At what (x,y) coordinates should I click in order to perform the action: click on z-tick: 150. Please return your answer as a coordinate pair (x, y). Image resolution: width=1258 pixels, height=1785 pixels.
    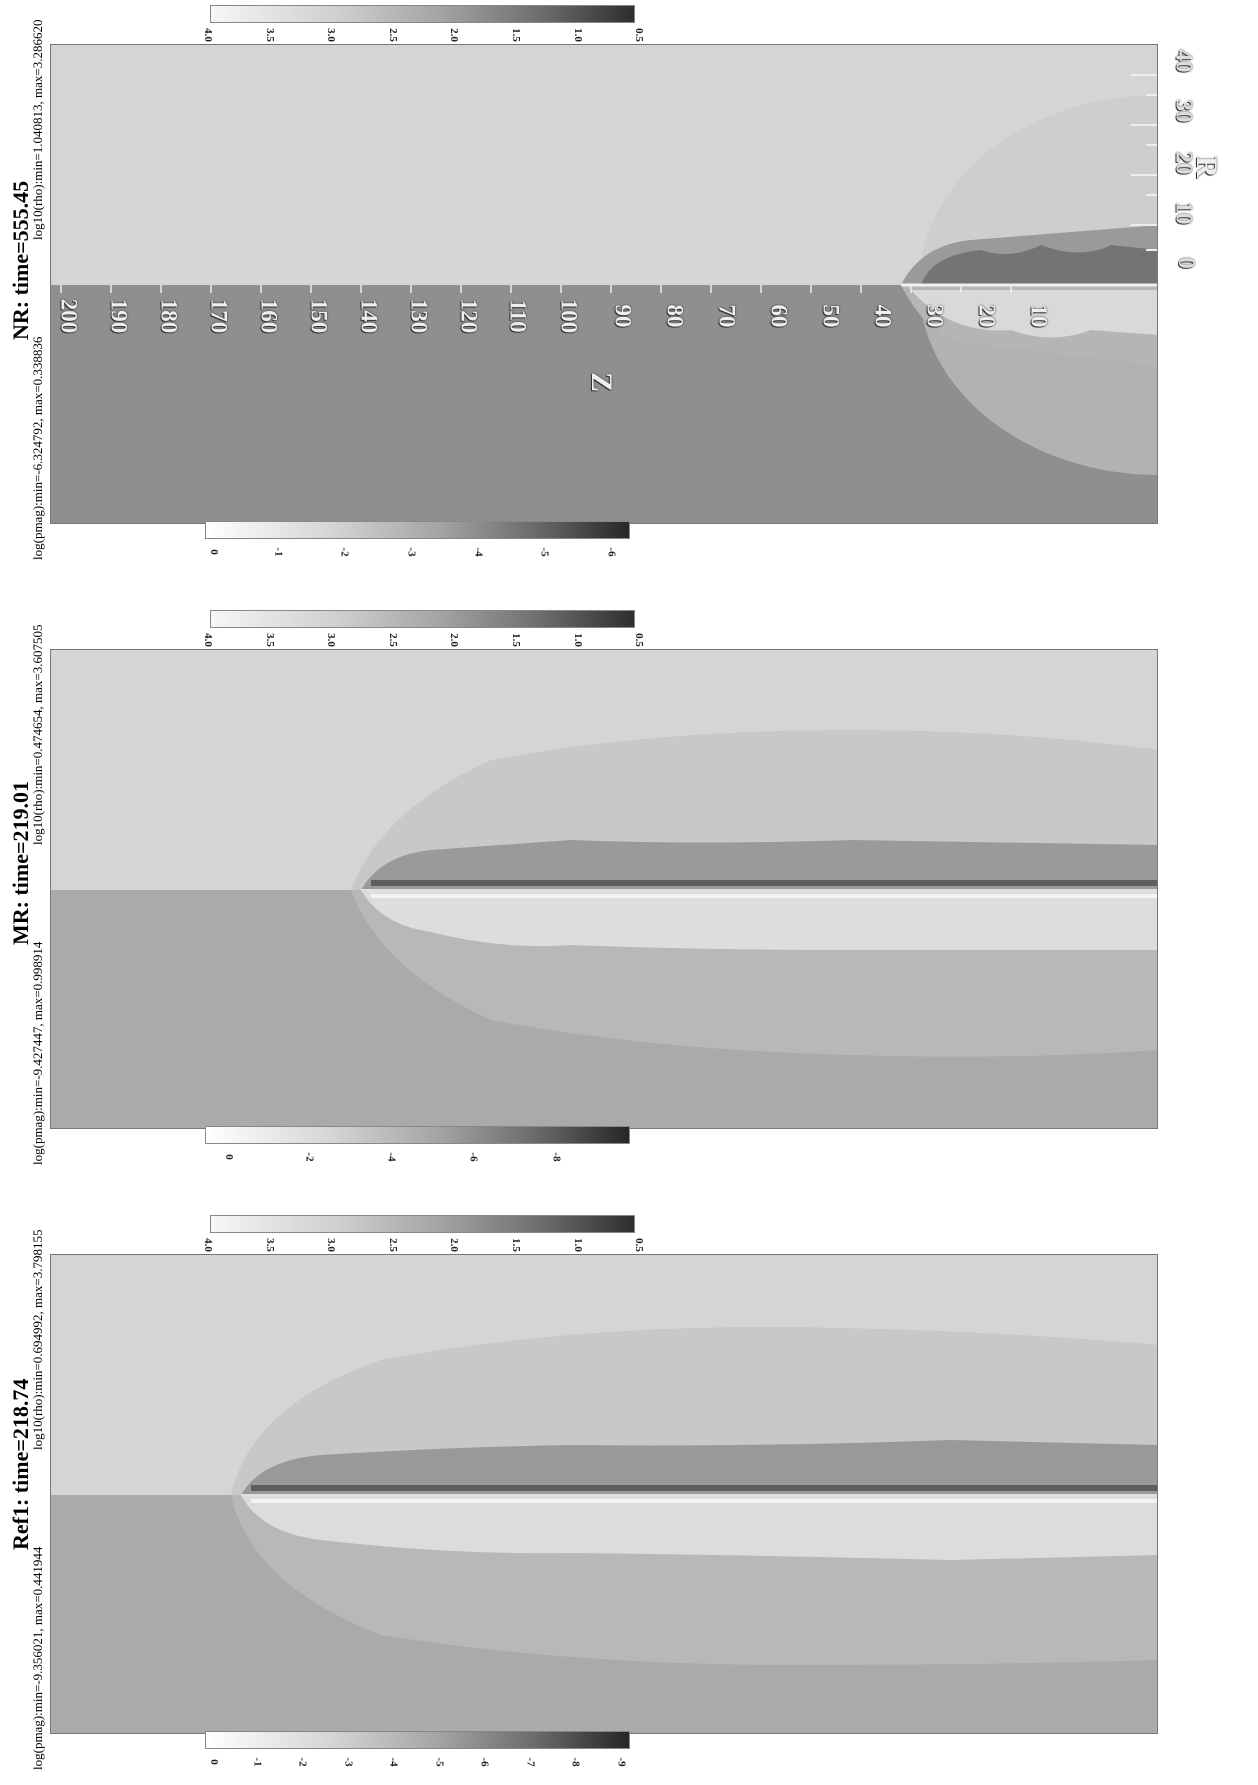
    Looking at the image, I should click on (319, 316).